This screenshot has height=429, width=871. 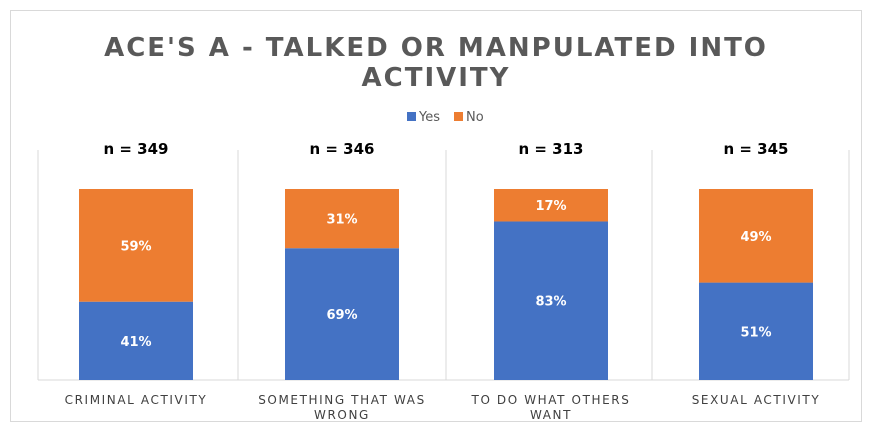 What do you see at coordinates (342, 415) in the screenshot?
I see `category-label-1-line-2: WRONG` at bounding box center [342, 415].